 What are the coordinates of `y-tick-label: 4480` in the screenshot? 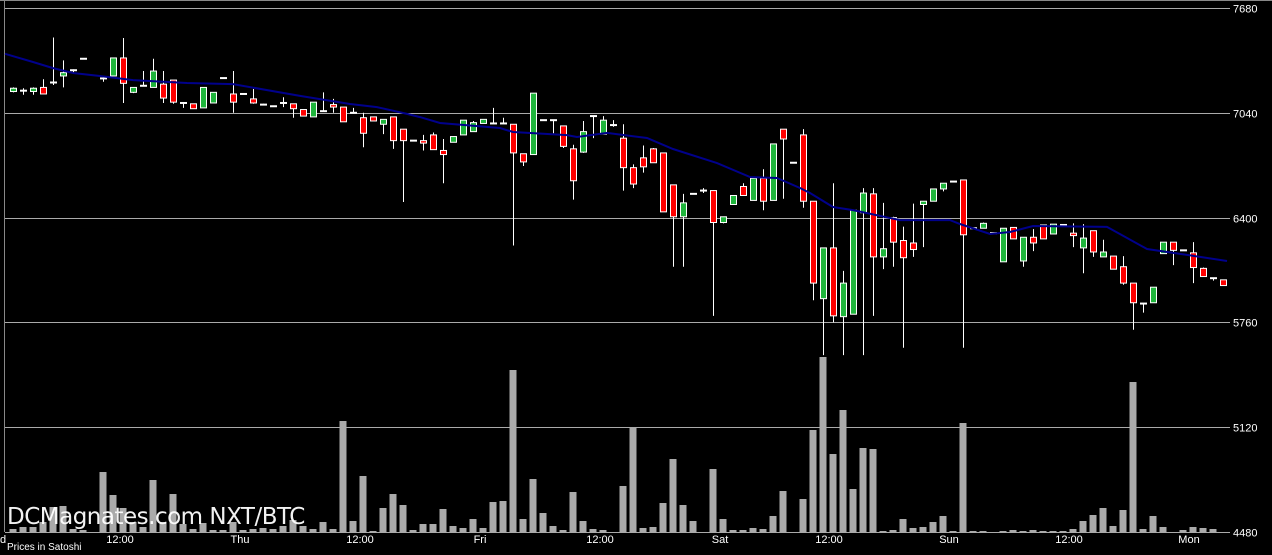 It's located at (1245, 534).